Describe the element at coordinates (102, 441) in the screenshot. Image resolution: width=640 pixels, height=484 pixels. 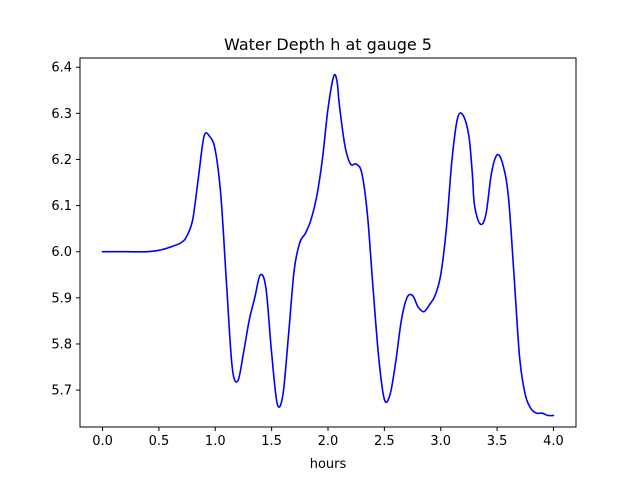
I see `x-tick-label: 0.0` at that location.